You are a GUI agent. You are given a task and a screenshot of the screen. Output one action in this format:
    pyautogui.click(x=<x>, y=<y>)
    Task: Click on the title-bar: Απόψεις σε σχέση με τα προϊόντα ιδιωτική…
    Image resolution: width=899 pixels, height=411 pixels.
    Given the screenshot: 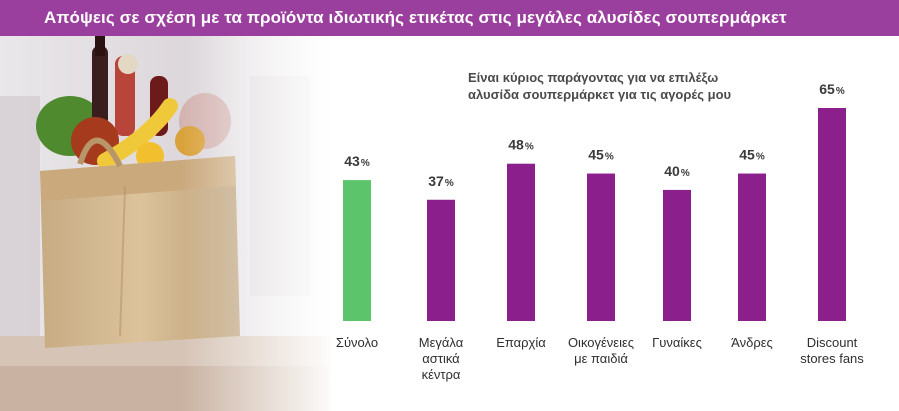 What is the action you would take?
    pyautogui.click(x=449, y=18)
    